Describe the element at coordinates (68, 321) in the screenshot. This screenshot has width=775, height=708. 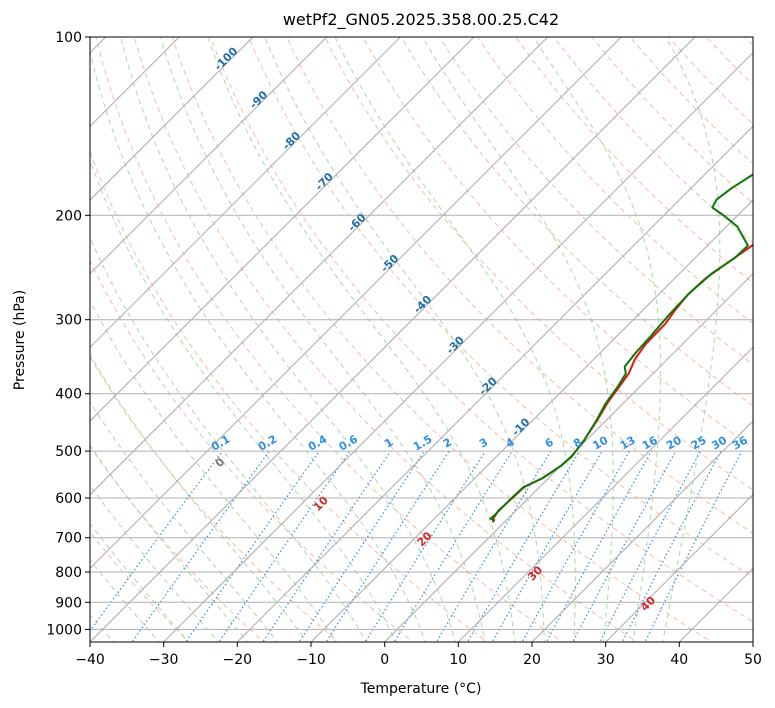
I see `y-tick-label: 300` at that location.